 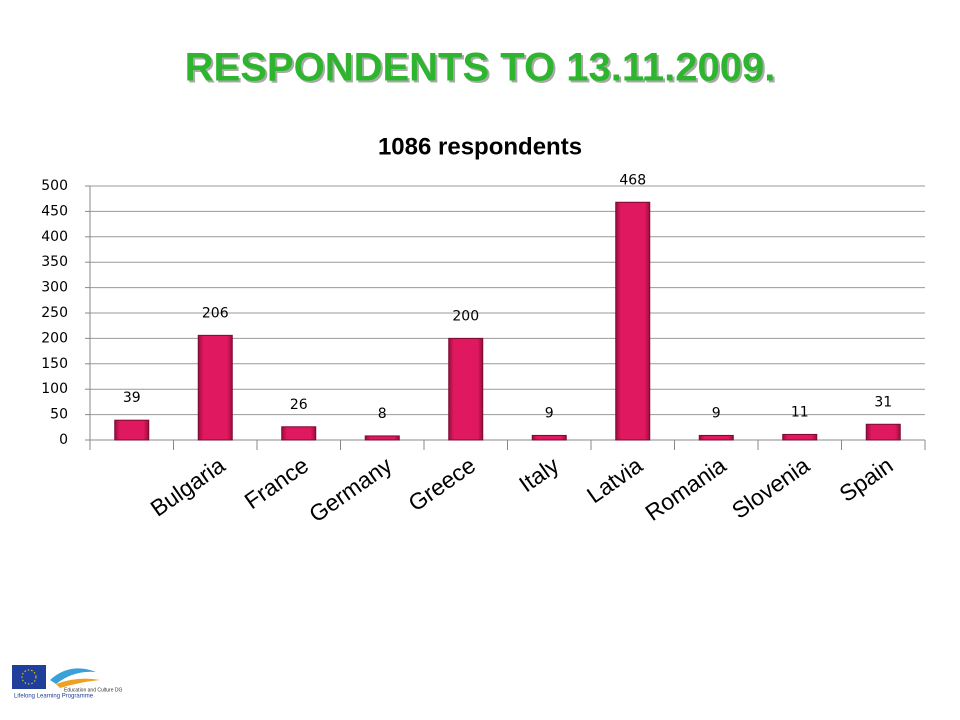 I want to click on eu-stars, so click(x=29, y=677).